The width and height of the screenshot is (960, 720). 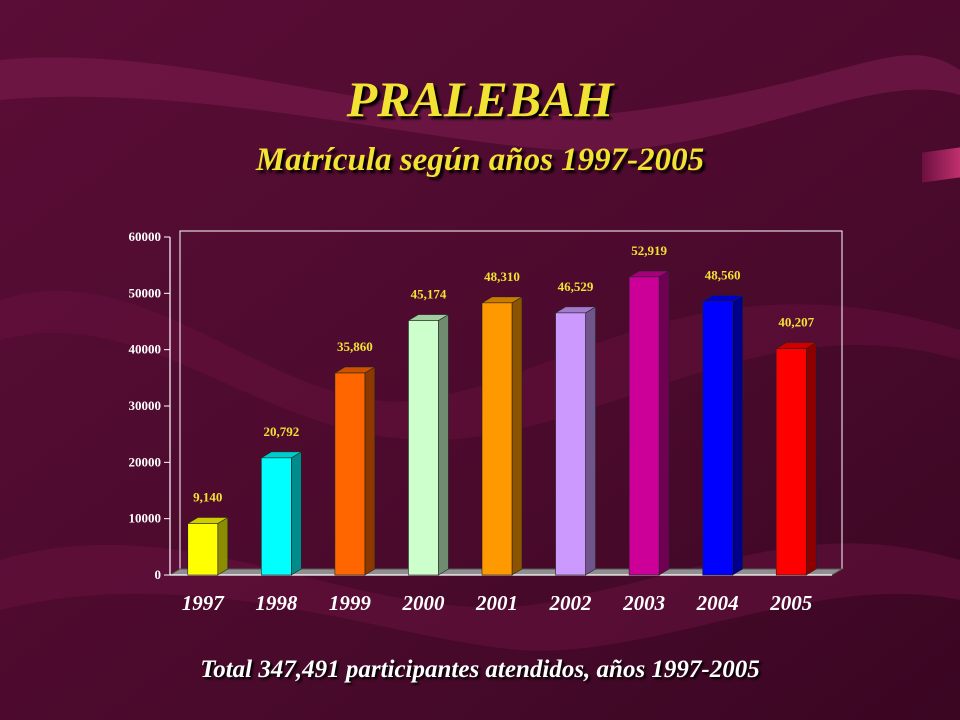 What do you see at coordinates (223, 546) in the screenshot?
I see `bar-side-1997` at bounding box center [223, 546].